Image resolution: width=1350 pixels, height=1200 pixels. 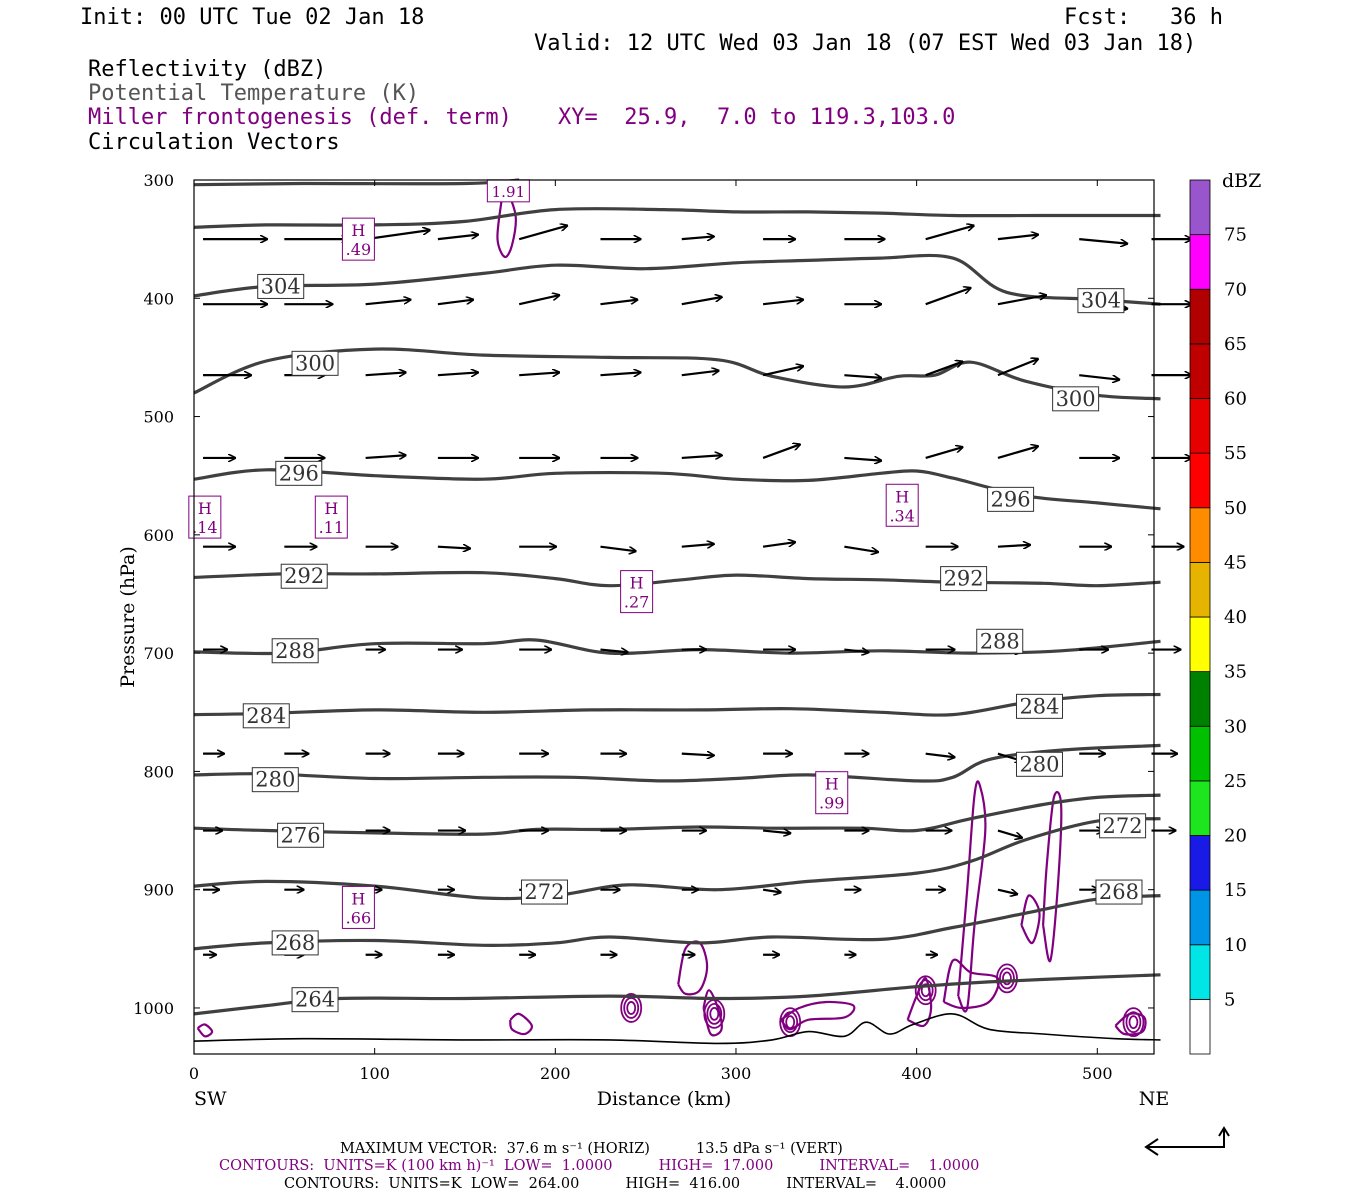 What do you see at coordinates (358, 917) in the screenshot?
I see `miller-high-6-value: .66` at bounding box center [358, 917].